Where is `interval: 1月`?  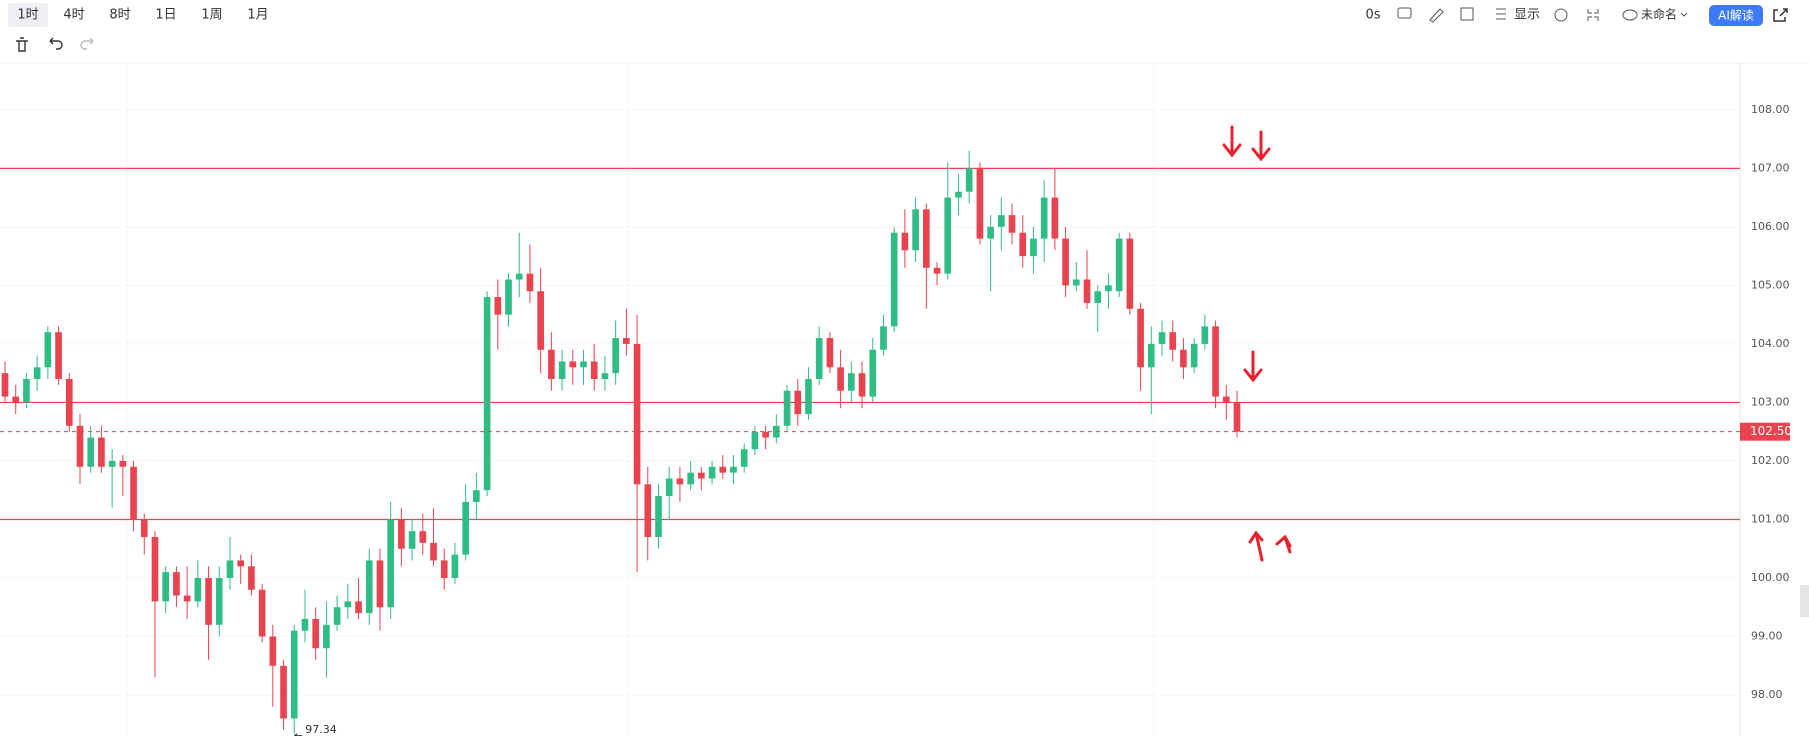
interval: 1月 is located at coordinates (257, 15).